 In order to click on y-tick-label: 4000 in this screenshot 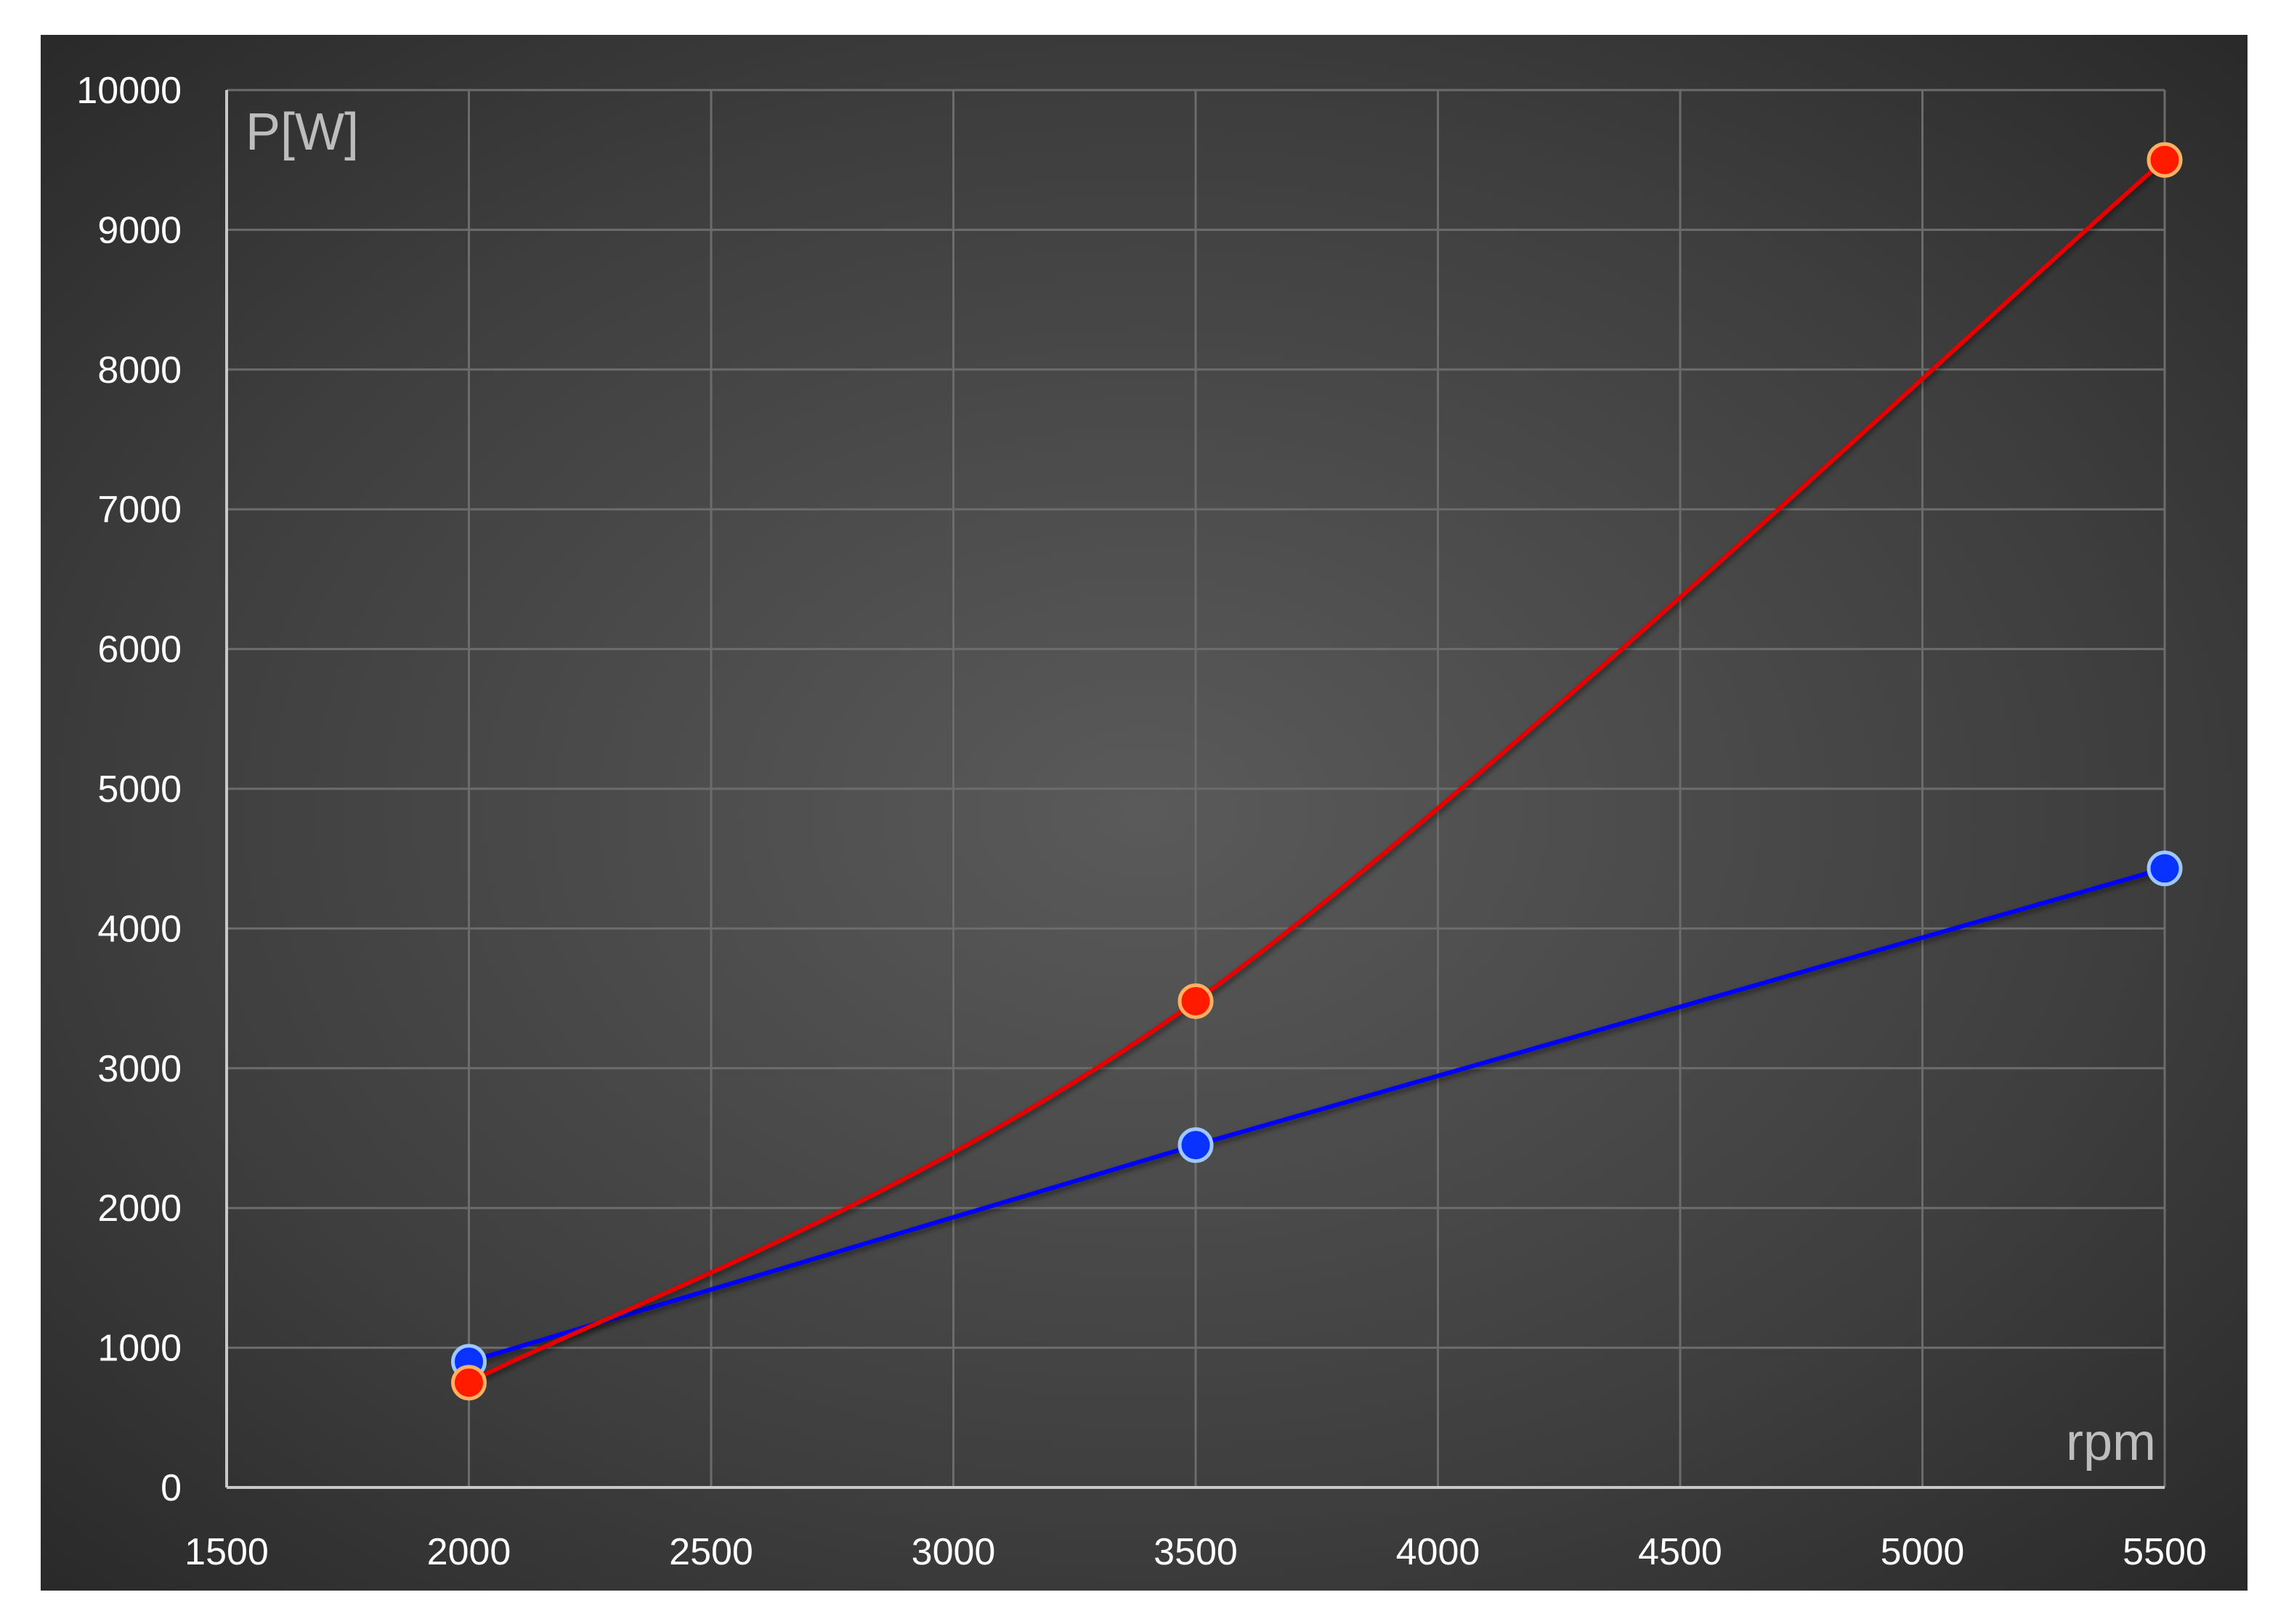, I will do `click(139, 929)`.